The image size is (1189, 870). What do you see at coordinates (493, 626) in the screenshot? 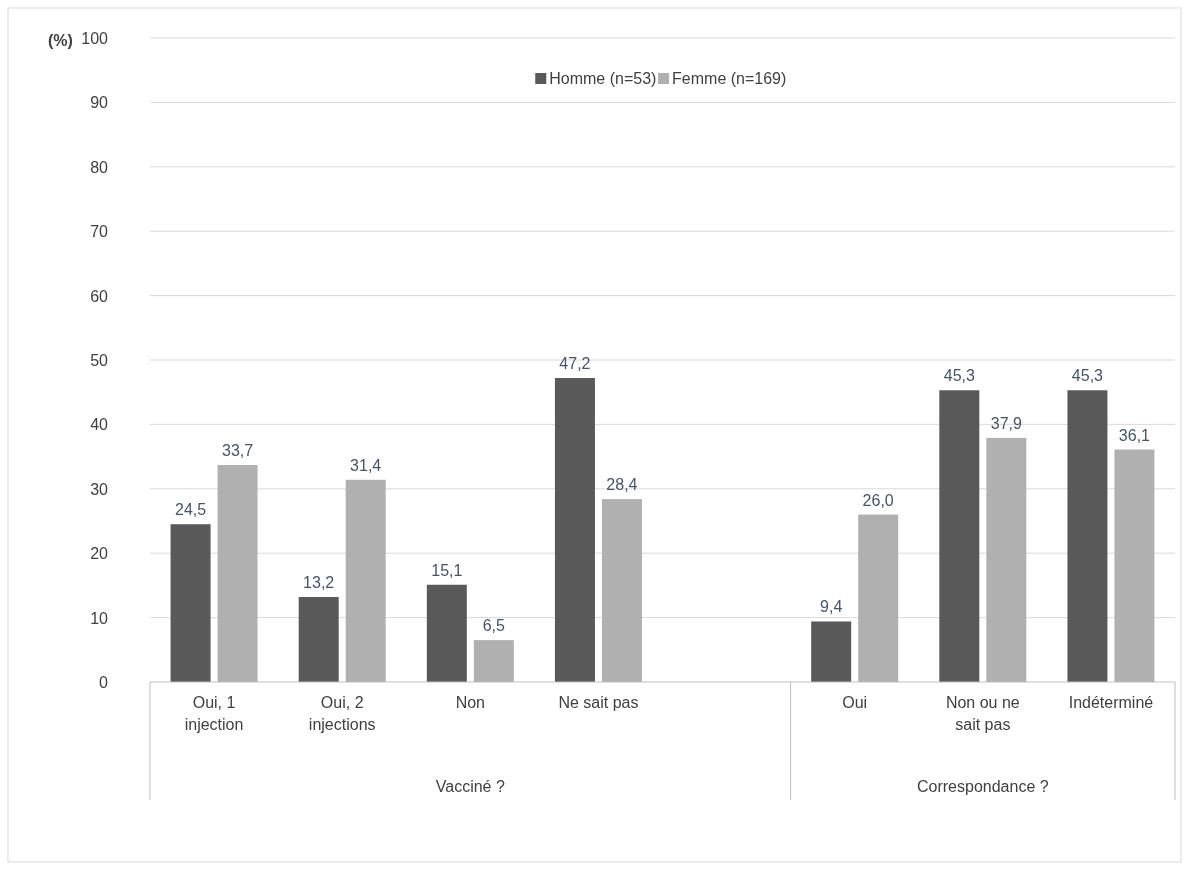
I see `text: 6,5` at bounding box center [493, 626].